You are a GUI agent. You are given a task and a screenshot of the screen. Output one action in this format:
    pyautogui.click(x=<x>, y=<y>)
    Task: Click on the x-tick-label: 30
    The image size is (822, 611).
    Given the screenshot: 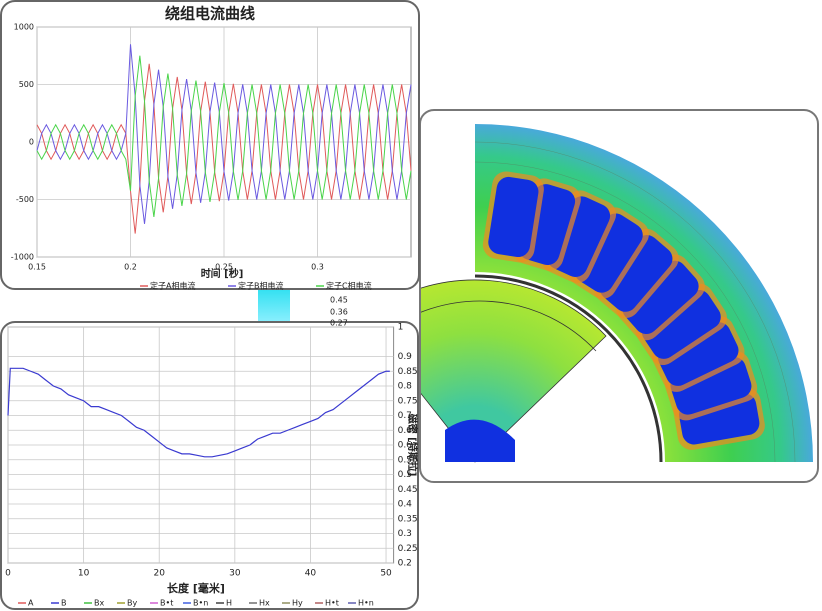 What is the action you would take?
    pyautogui.click(x=235, y=574)
    